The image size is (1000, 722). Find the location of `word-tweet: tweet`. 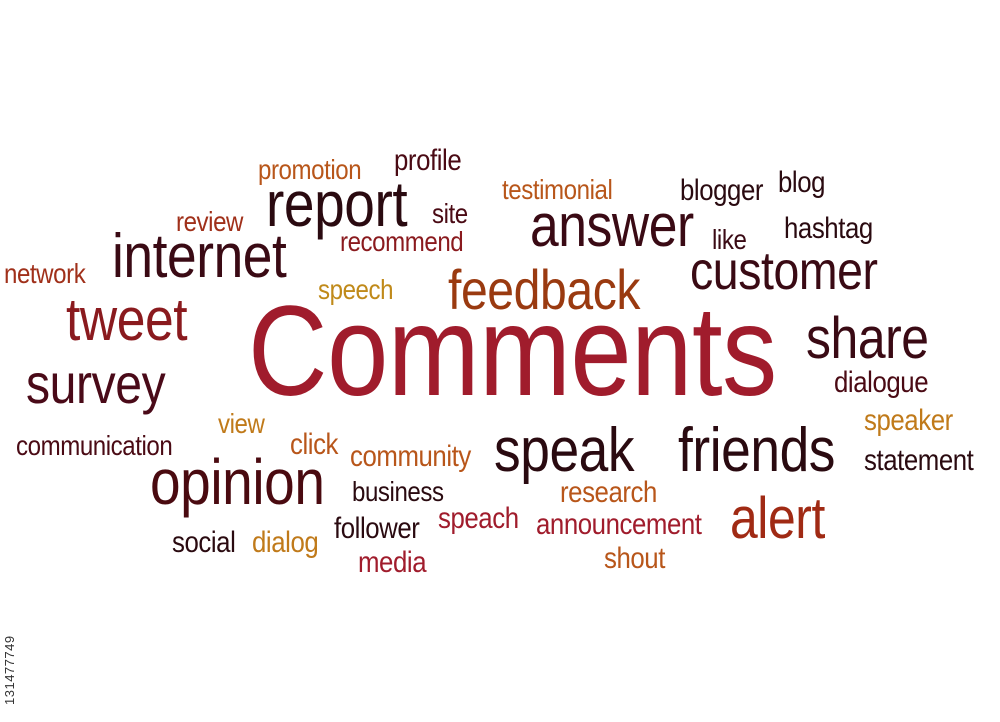

word-tweet: tweet is located at coordinates (127, 319).